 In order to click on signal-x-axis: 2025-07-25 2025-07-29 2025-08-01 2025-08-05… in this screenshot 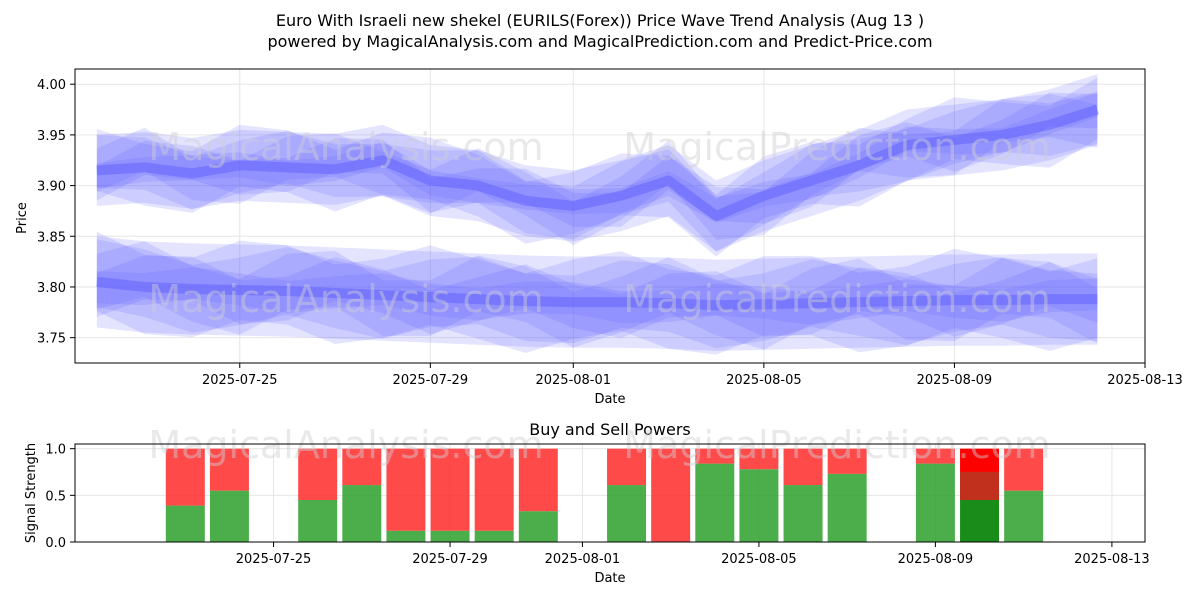, I will do `click(693, 554)`.